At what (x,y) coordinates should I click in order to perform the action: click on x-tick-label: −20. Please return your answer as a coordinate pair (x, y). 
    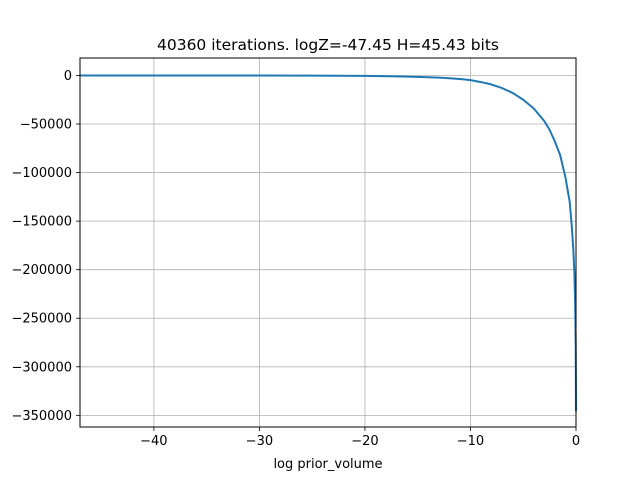
    Looking at the image, I should click on (364, 441).